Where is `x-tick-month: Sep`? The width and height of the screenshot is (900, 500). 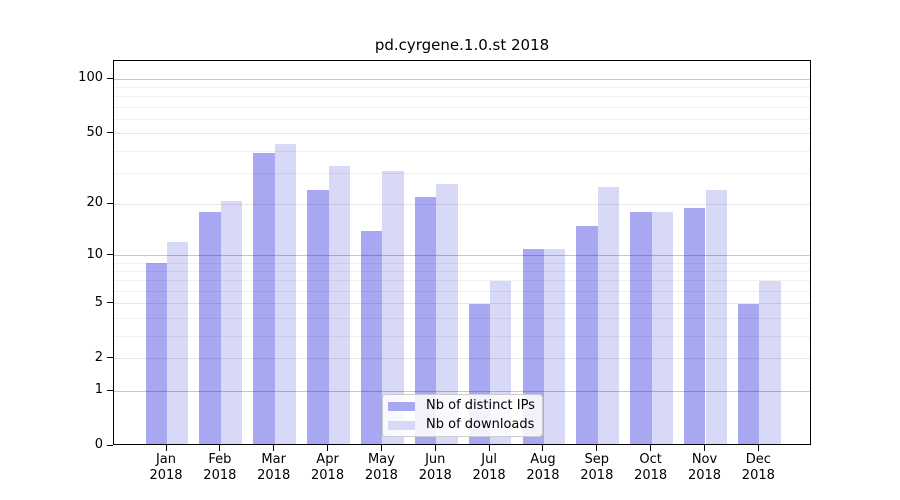 x-tick-month: Sep is located at coordinates (597, 459).